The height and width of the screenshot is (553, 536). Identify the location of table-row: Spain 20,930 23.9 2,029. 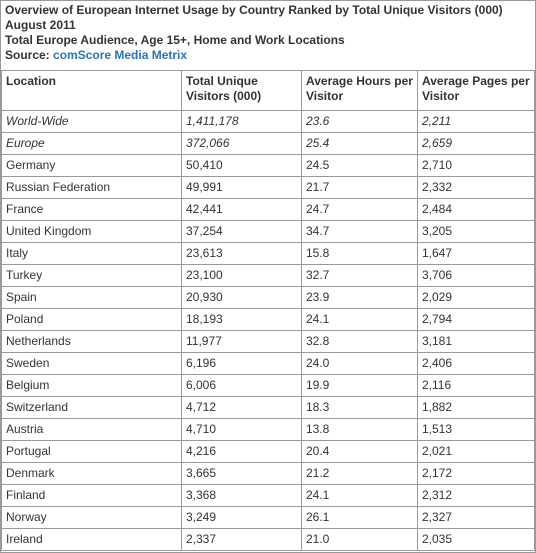
(268, 297).